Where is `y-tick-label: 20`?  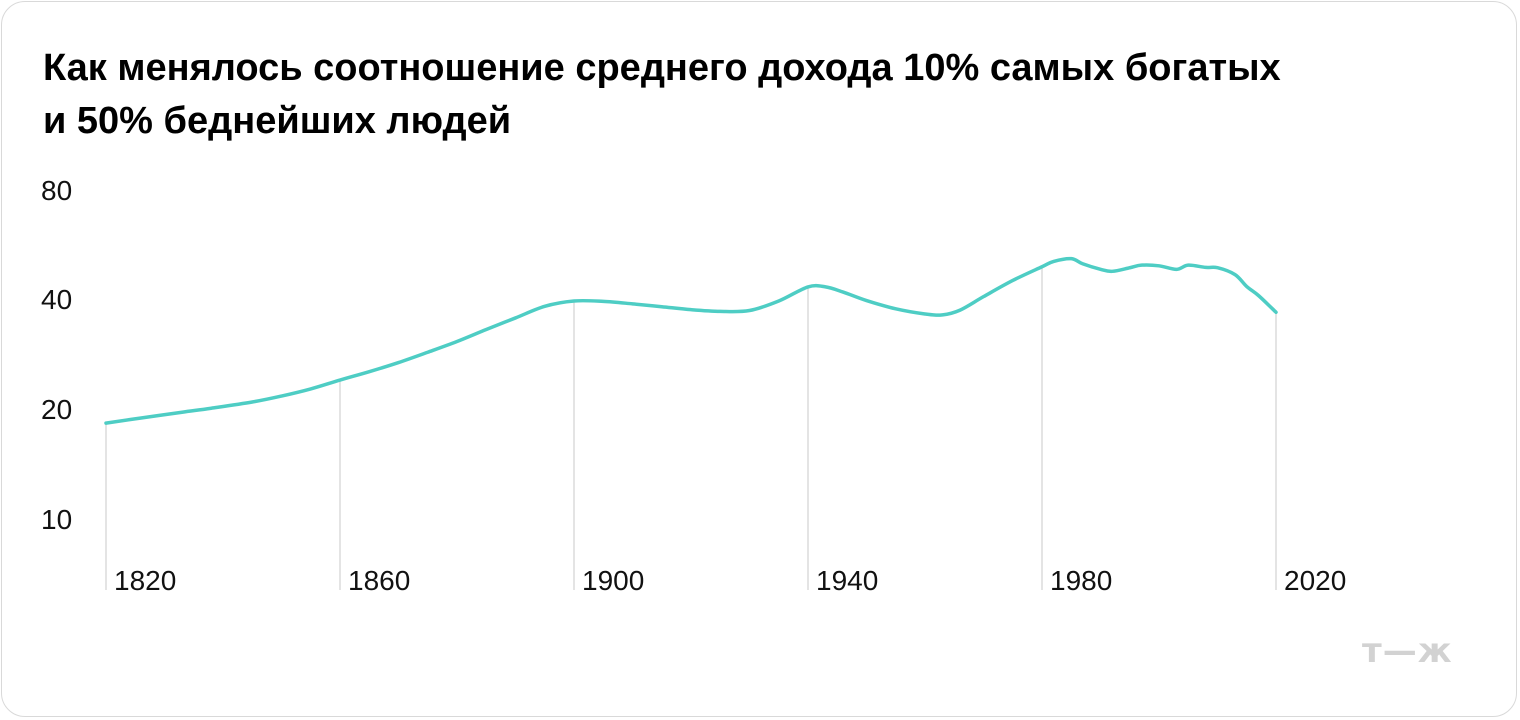
y-tick-label: 20 is located at coordinates (56, 409).